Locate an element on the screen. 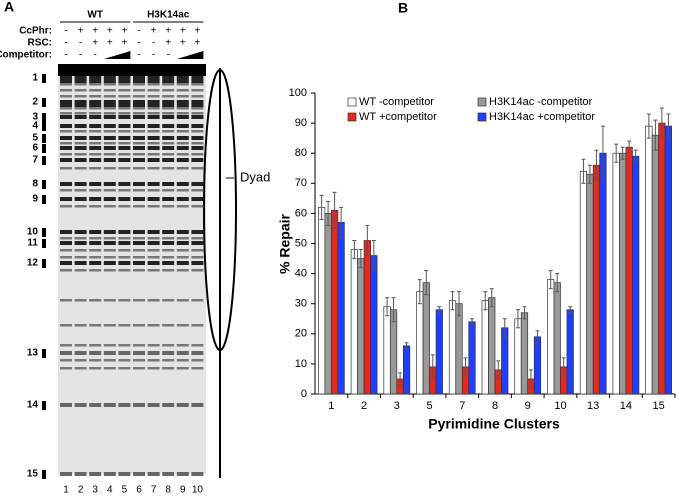 Image resolution: width=683 pixels, height=504 pixels. lane-sign: + is located at coordinates (124, 43).